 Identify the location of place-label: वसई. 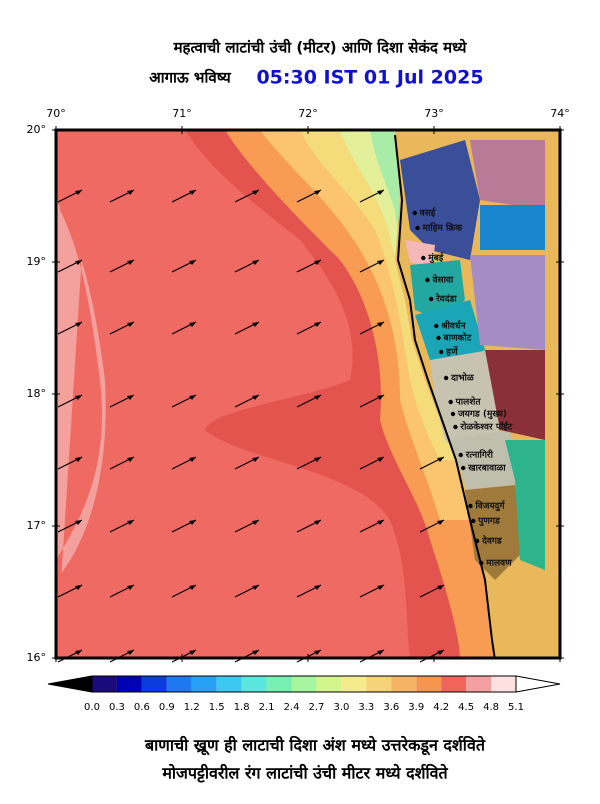
(428, 213).